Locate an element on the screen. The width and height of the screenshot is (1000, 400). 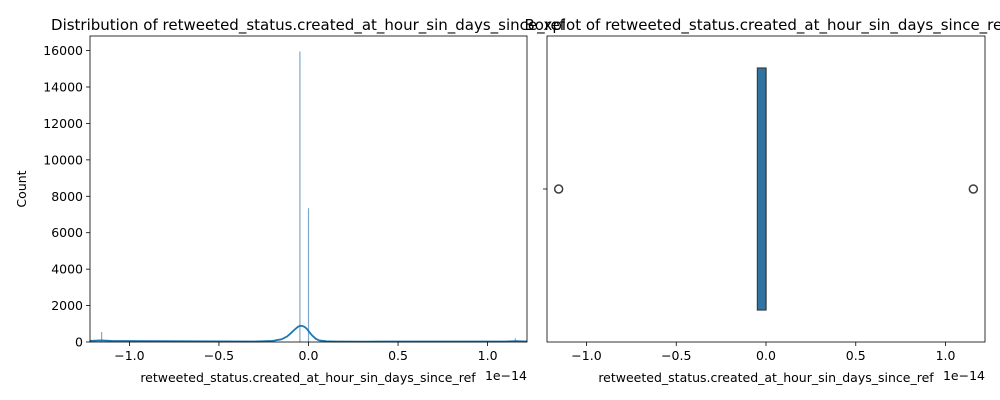
histogram-x-ticks: −1.0 −0.5 0.0 0.5 1.0 is located at coordinates (306, 352).